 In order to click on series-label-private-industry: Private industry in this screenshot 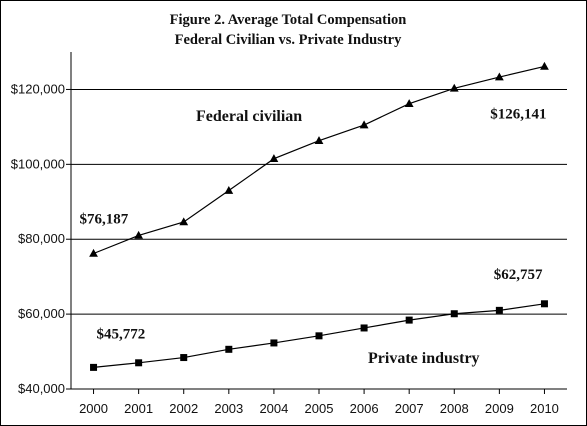, I will do `click(424, 358)`.